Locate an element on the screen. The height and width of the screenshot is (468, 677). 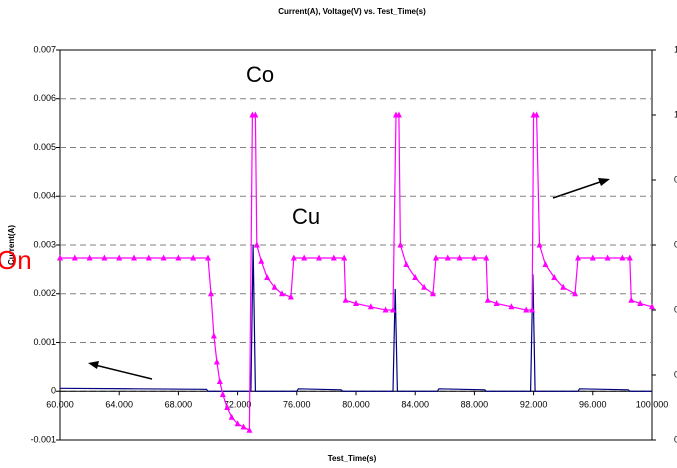
annotation: On is located at coordinates (16, 260).